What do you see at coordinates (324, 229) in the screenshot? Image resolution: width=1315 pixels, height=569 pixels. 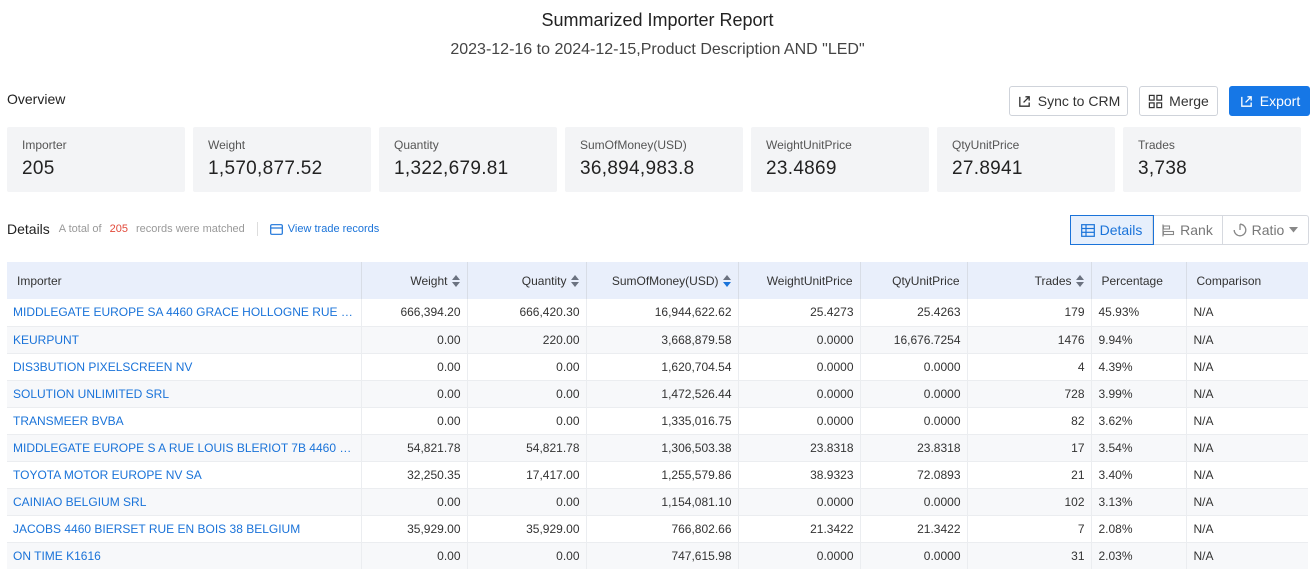 I see `view-trade-records-link: View trade records` at bounding box center [324, 229].